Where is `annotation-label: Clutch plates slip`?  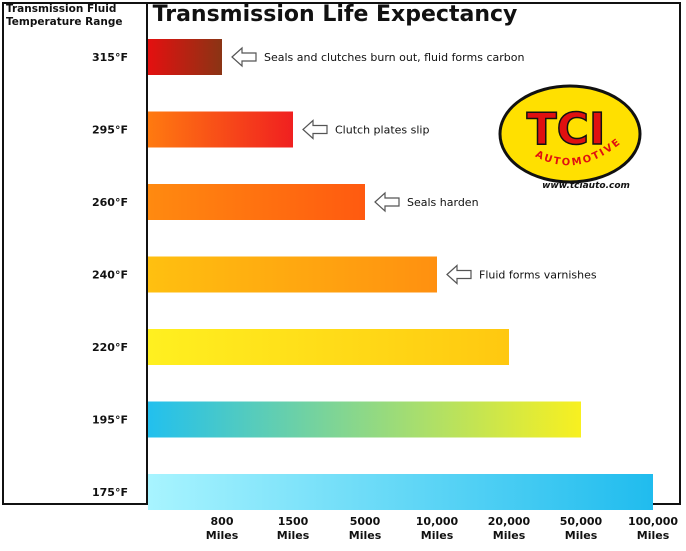
annotation-label: Clutch plates slip is located at coordinates (382, 130).